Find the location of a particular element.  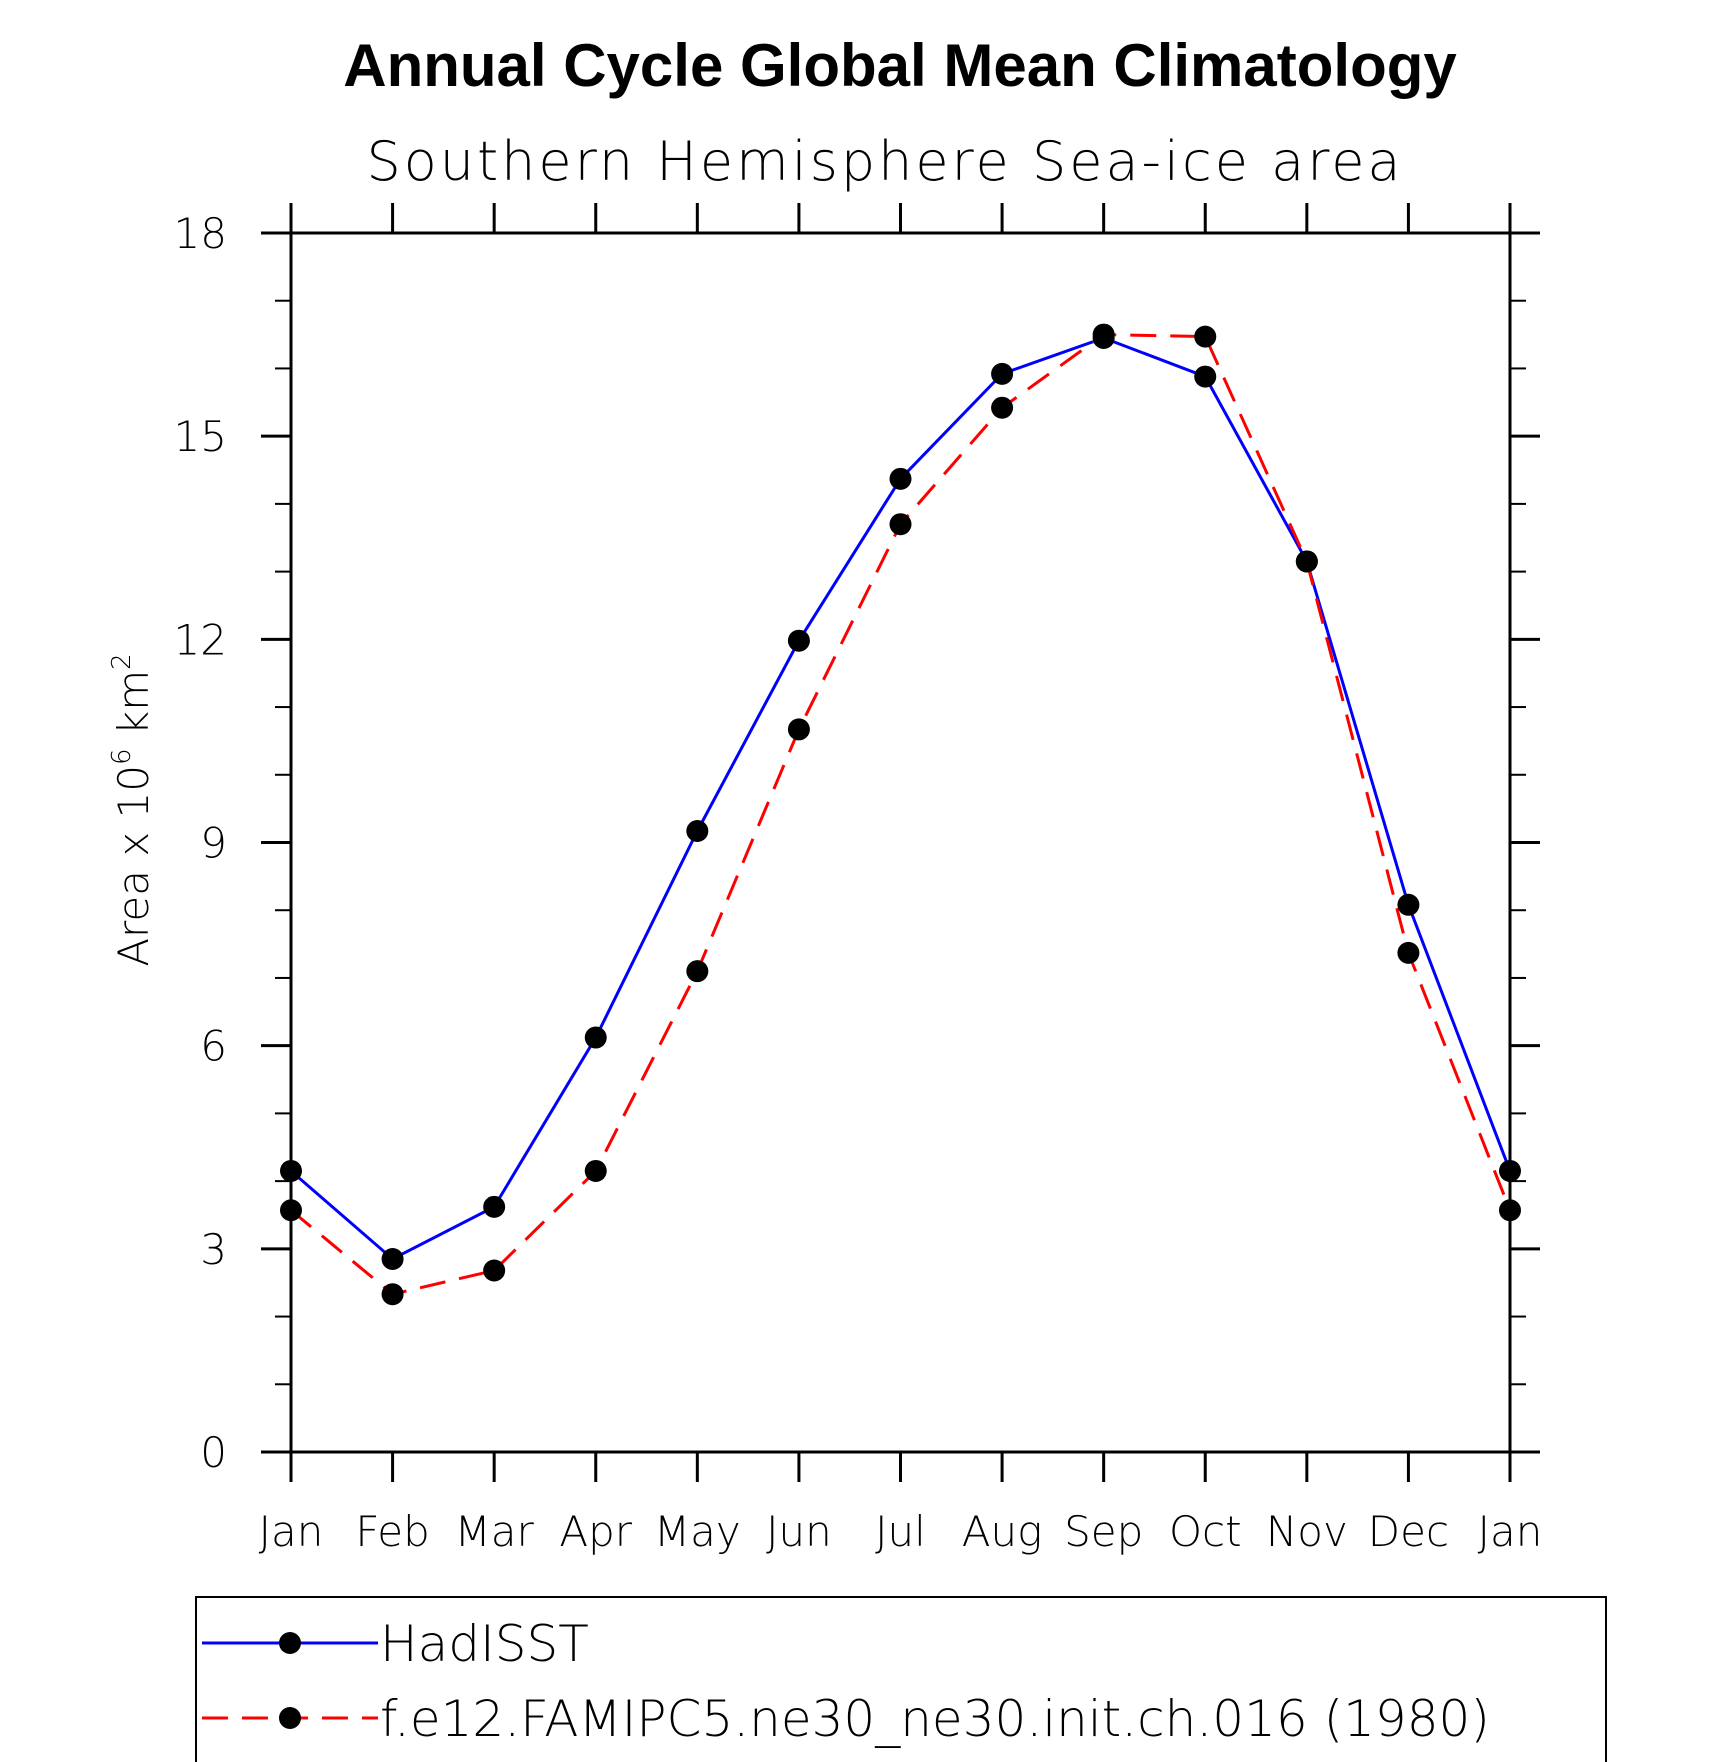

x-tick-label: Apr is located at coordinates (595, 1531).